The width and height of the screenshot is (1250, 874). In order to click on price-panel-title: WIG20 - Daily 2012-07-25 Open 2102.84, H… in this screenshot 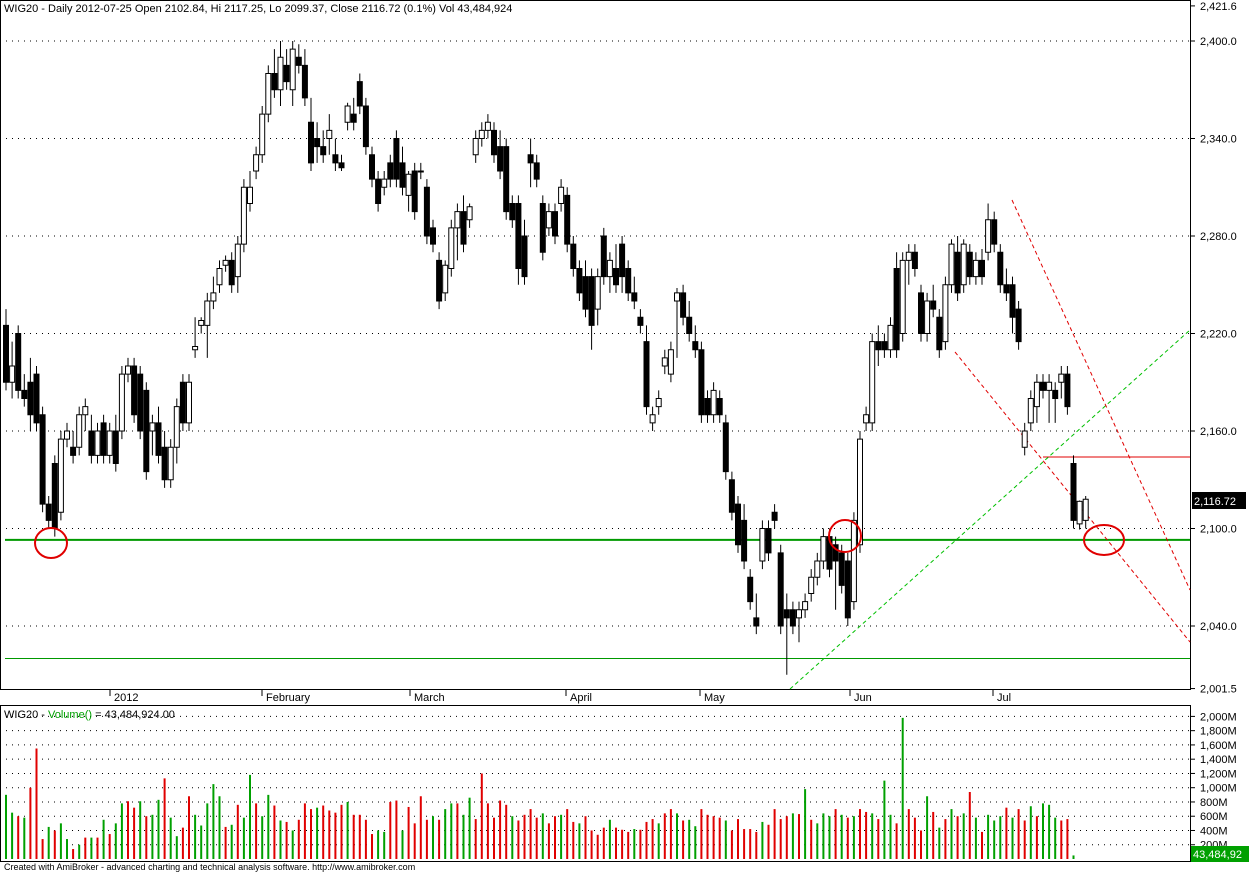, I will do `click(258, 9)`.